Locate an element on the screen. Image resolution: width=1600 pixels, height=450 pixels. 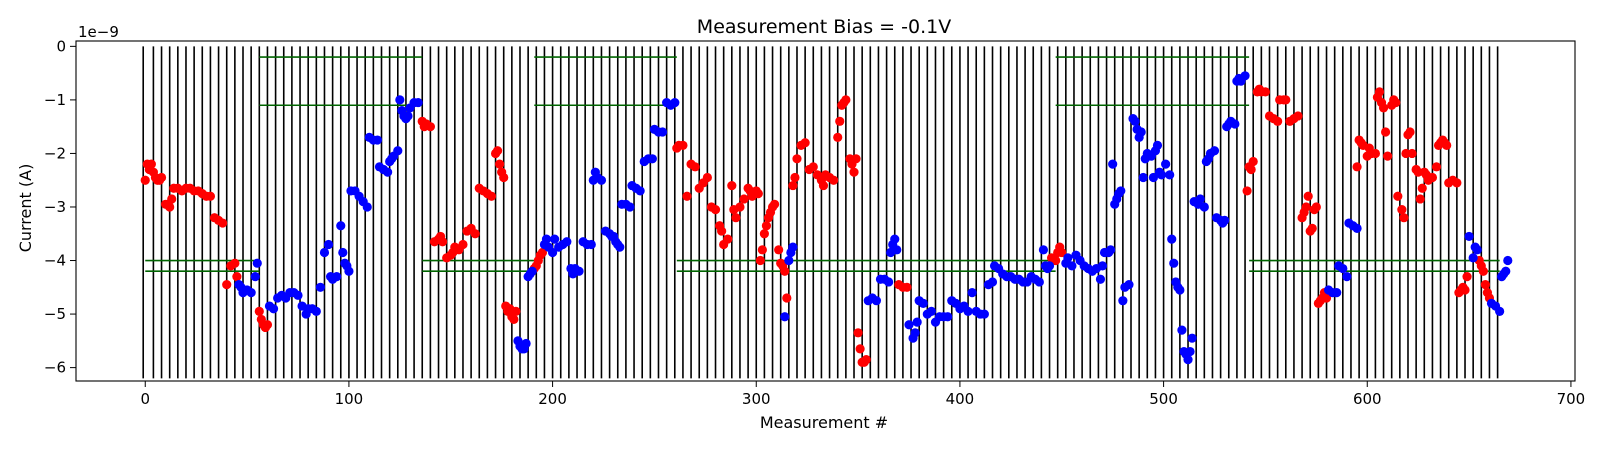
y-tick-label-1: −5 is located at coordinates (55, 314).